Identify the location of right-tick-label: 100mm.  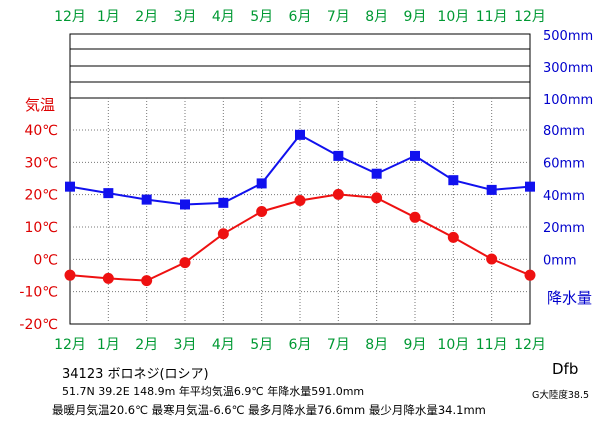
(568, 100).